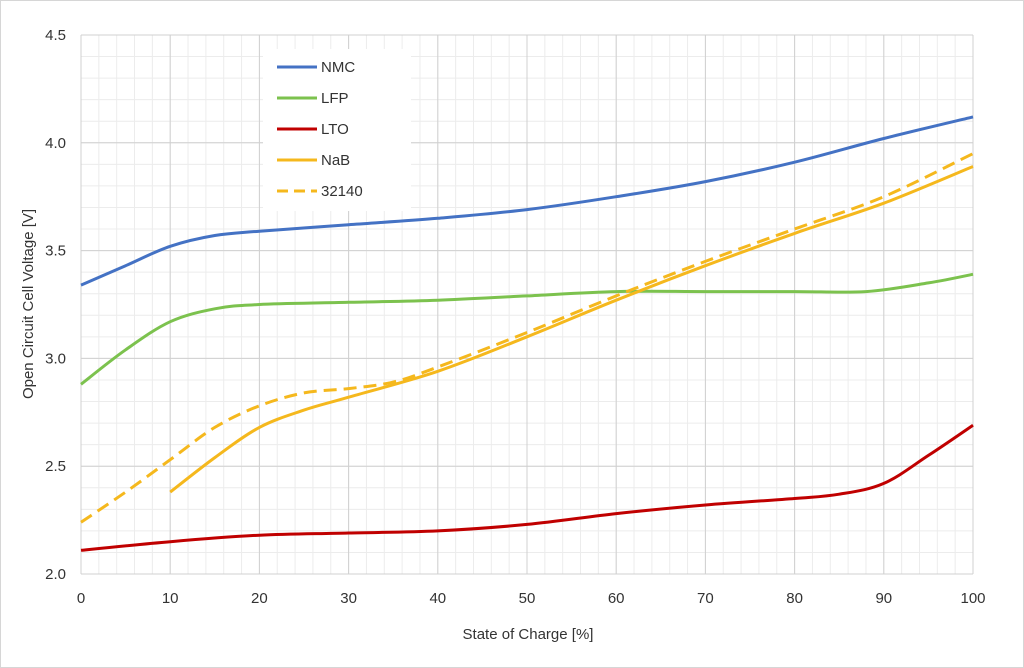 This screenshot has height=668, width=1024. I want to click on legend: NMC LFP LTO NaB 32140, so click(337, 130).